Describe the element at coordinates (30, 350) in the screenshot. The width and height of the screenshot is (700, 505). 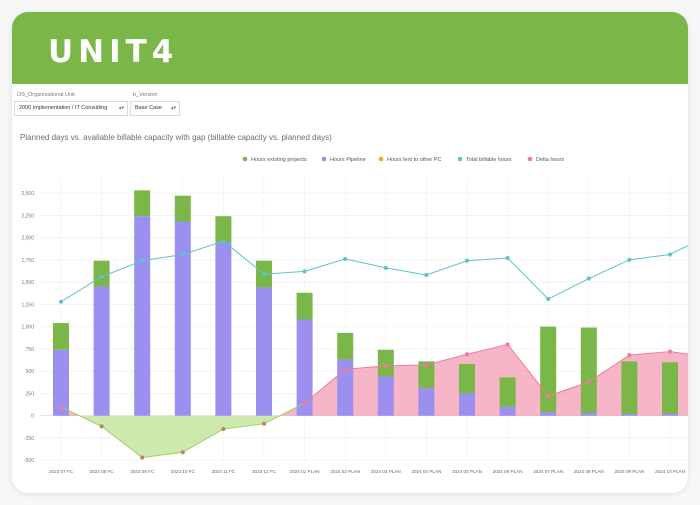
I see `y-tick-label: 750` at that location.